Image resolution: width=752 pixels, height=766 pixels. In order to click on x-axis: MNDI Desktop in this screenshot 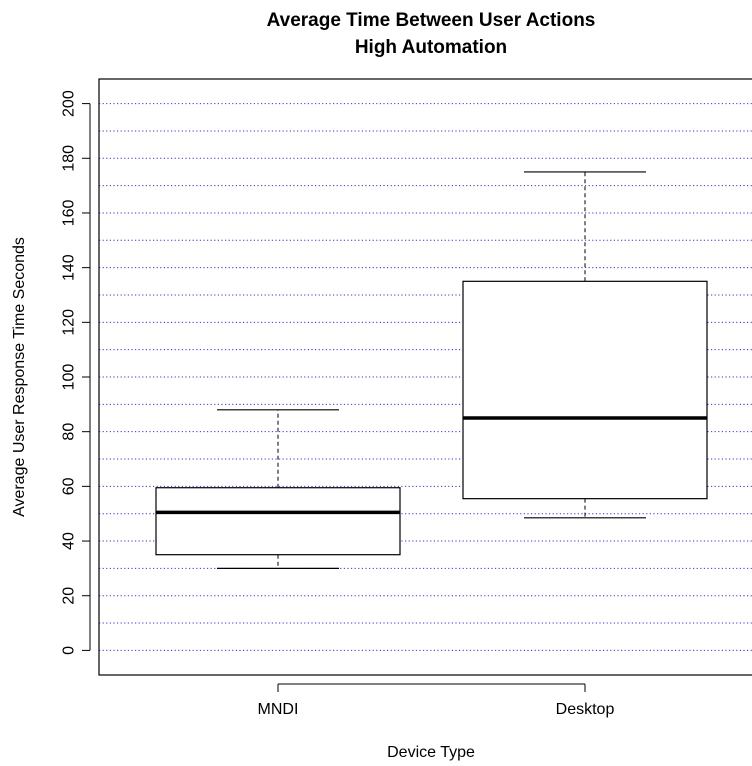, I will do `click(436, 700)`.